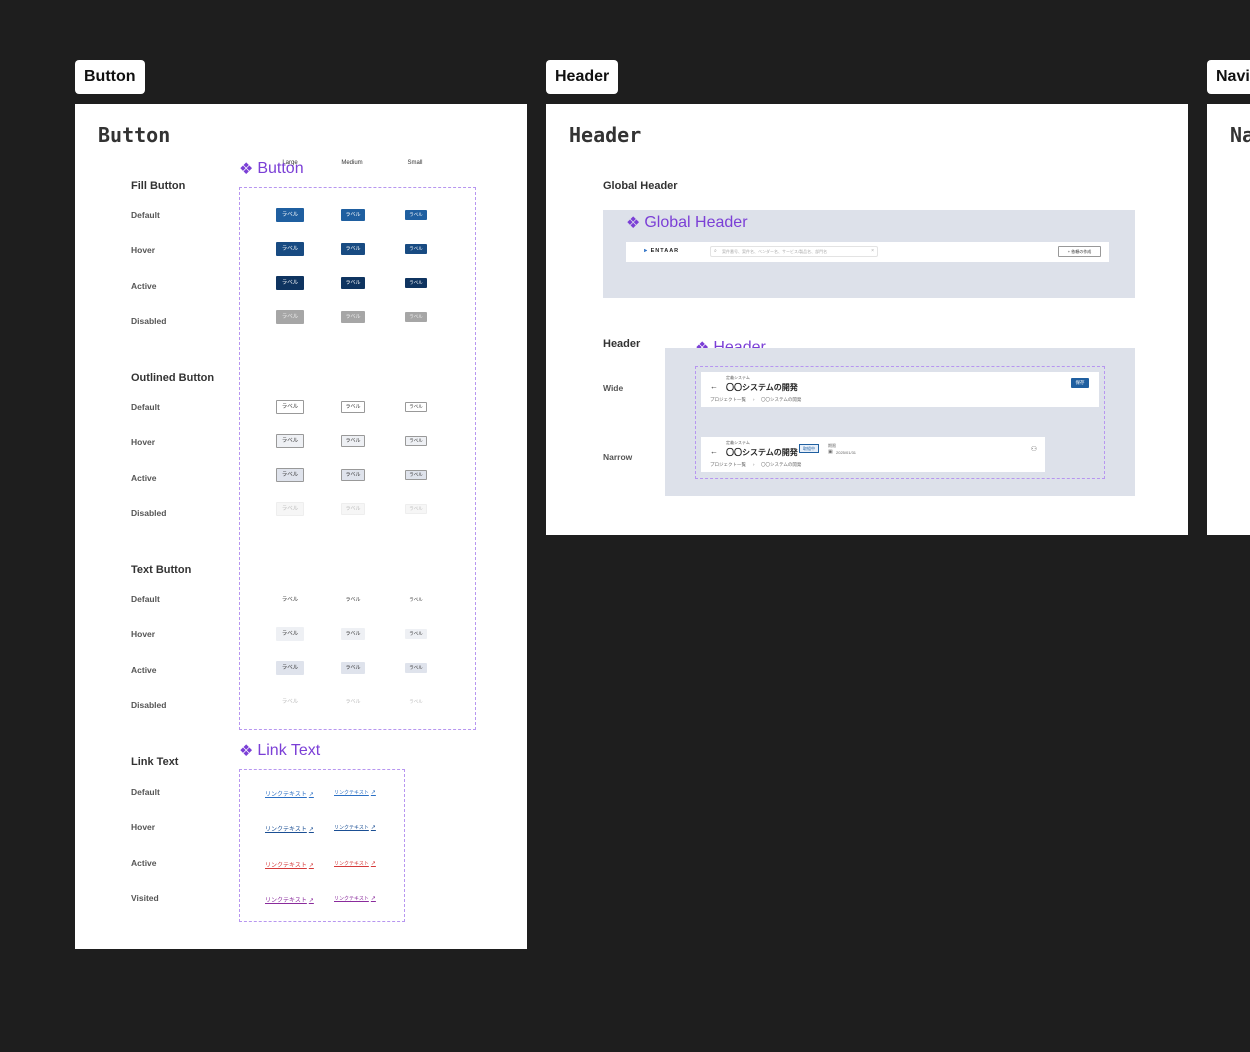 The image size is (1250, 1052). What do you see at coordinates (353, 283) in the screenshot?
I see `fill-button-medium-active: ラベル` at bounding box center [353, 283].